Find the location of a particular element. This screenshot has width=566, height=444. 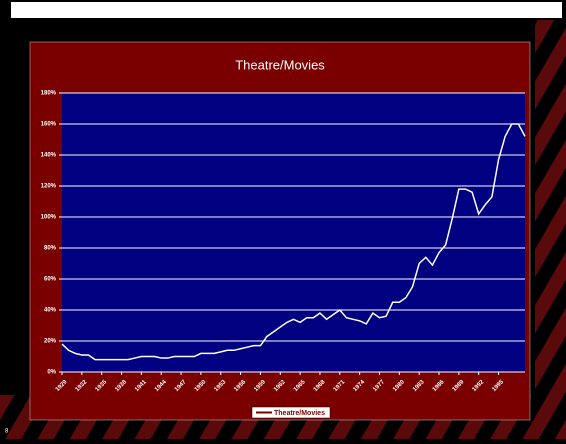

top-bar is located at coordinates (286, 10).